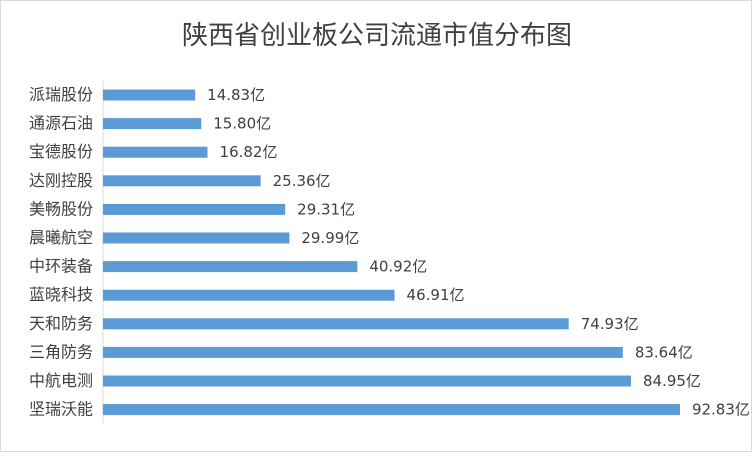 The width and height of the screenshot is (752, 452). Describe the element at coordinates (664, 352) in the screenshot. I see `data-label: 83.64亿` at that location.